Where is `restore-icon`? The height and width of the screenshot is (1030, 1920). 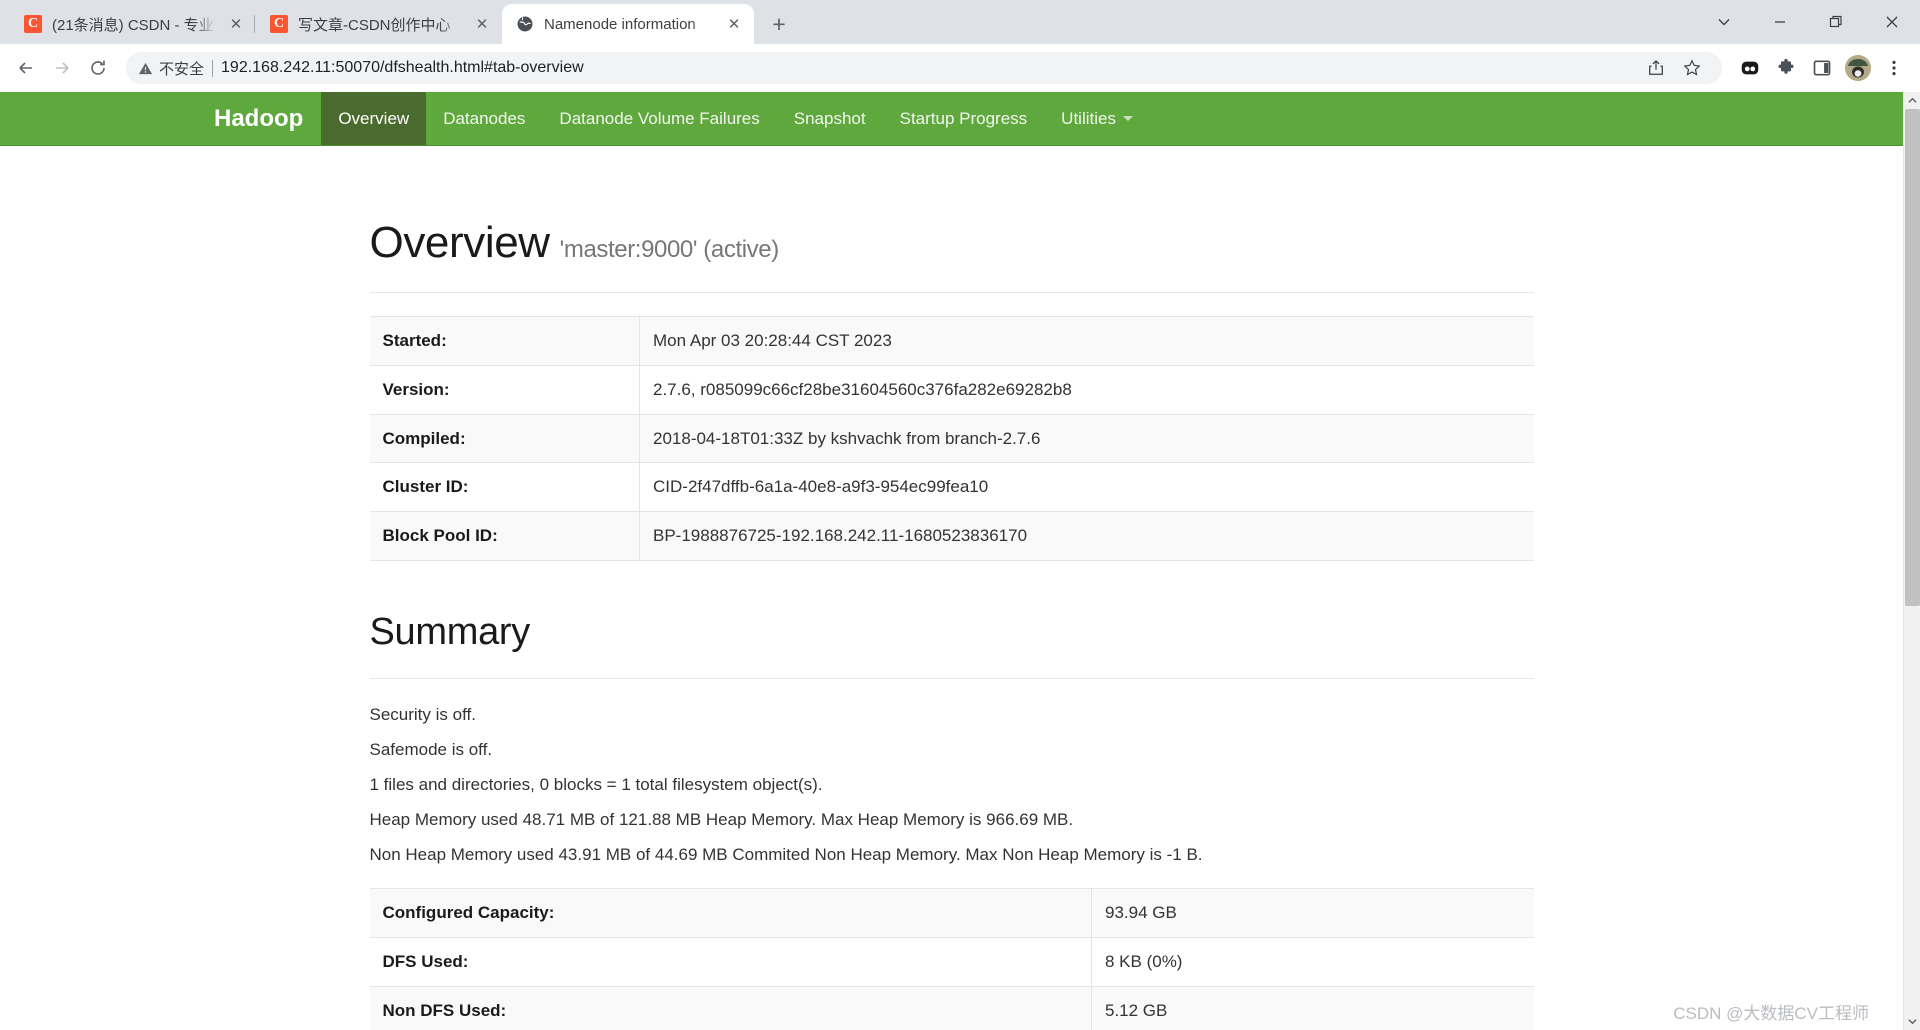
restore-icon is located at coordinates (1836, 22).